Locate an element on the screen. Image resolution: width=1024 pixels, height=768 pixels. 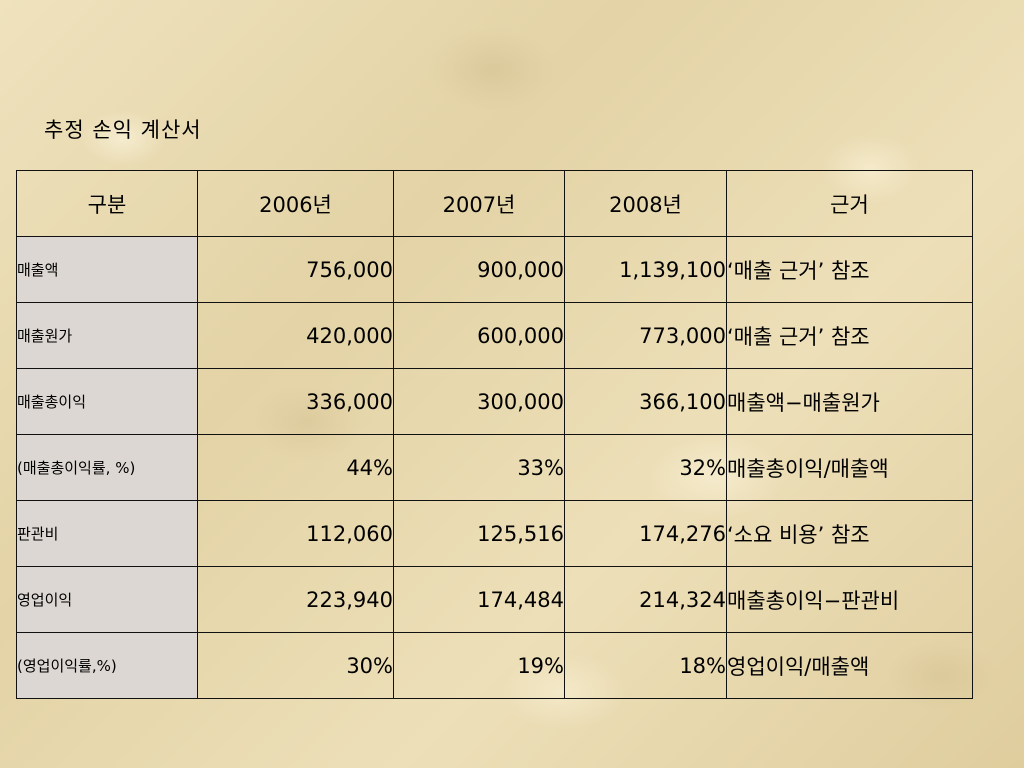
row-label: 판관비 is located at coordinates (107, 533).